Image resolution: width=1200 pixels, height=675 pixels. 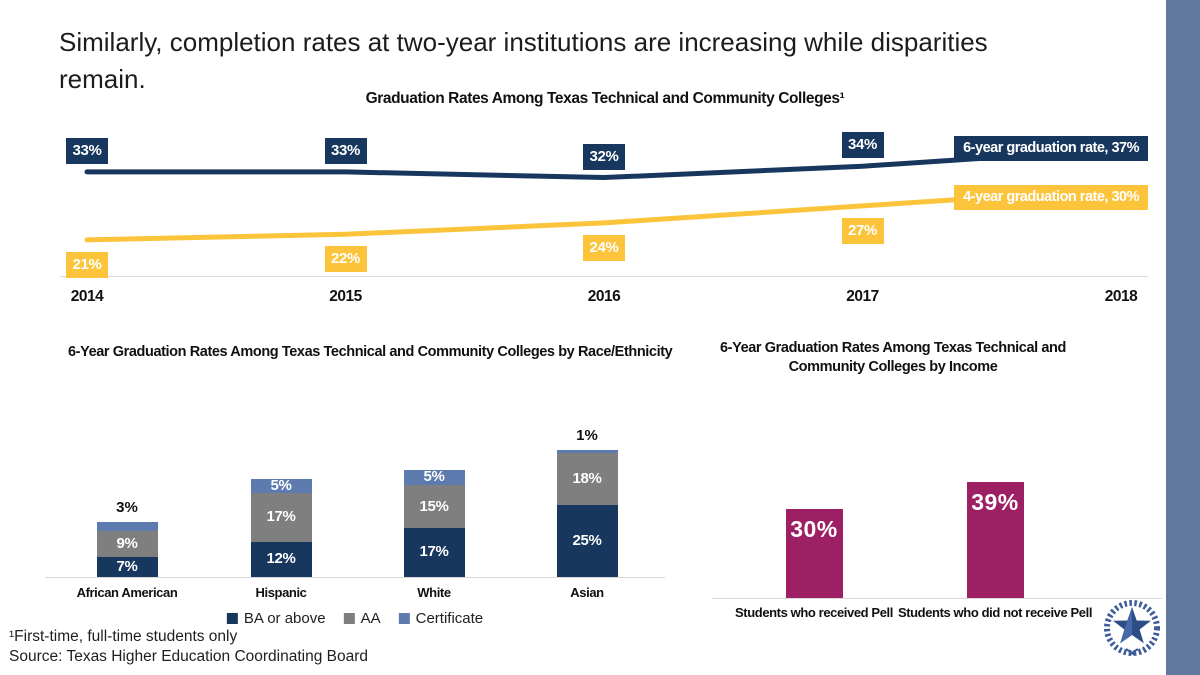 What do you see at coordinates (604, 296) in the screenshot?
I see `x-axis-year-label: 2016` at bounding box center [604, 296].